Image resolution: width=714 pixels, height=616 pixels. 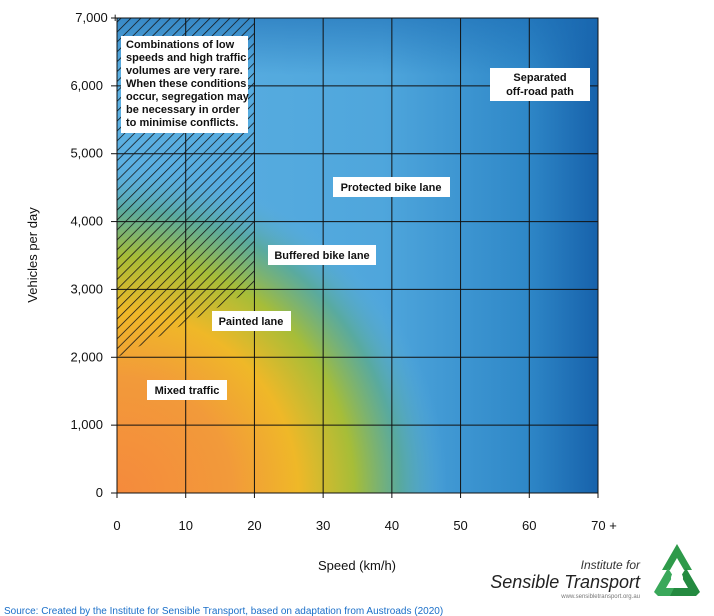 I want to click on note-line: to minimise conflicts., so click(x=182, y=123).